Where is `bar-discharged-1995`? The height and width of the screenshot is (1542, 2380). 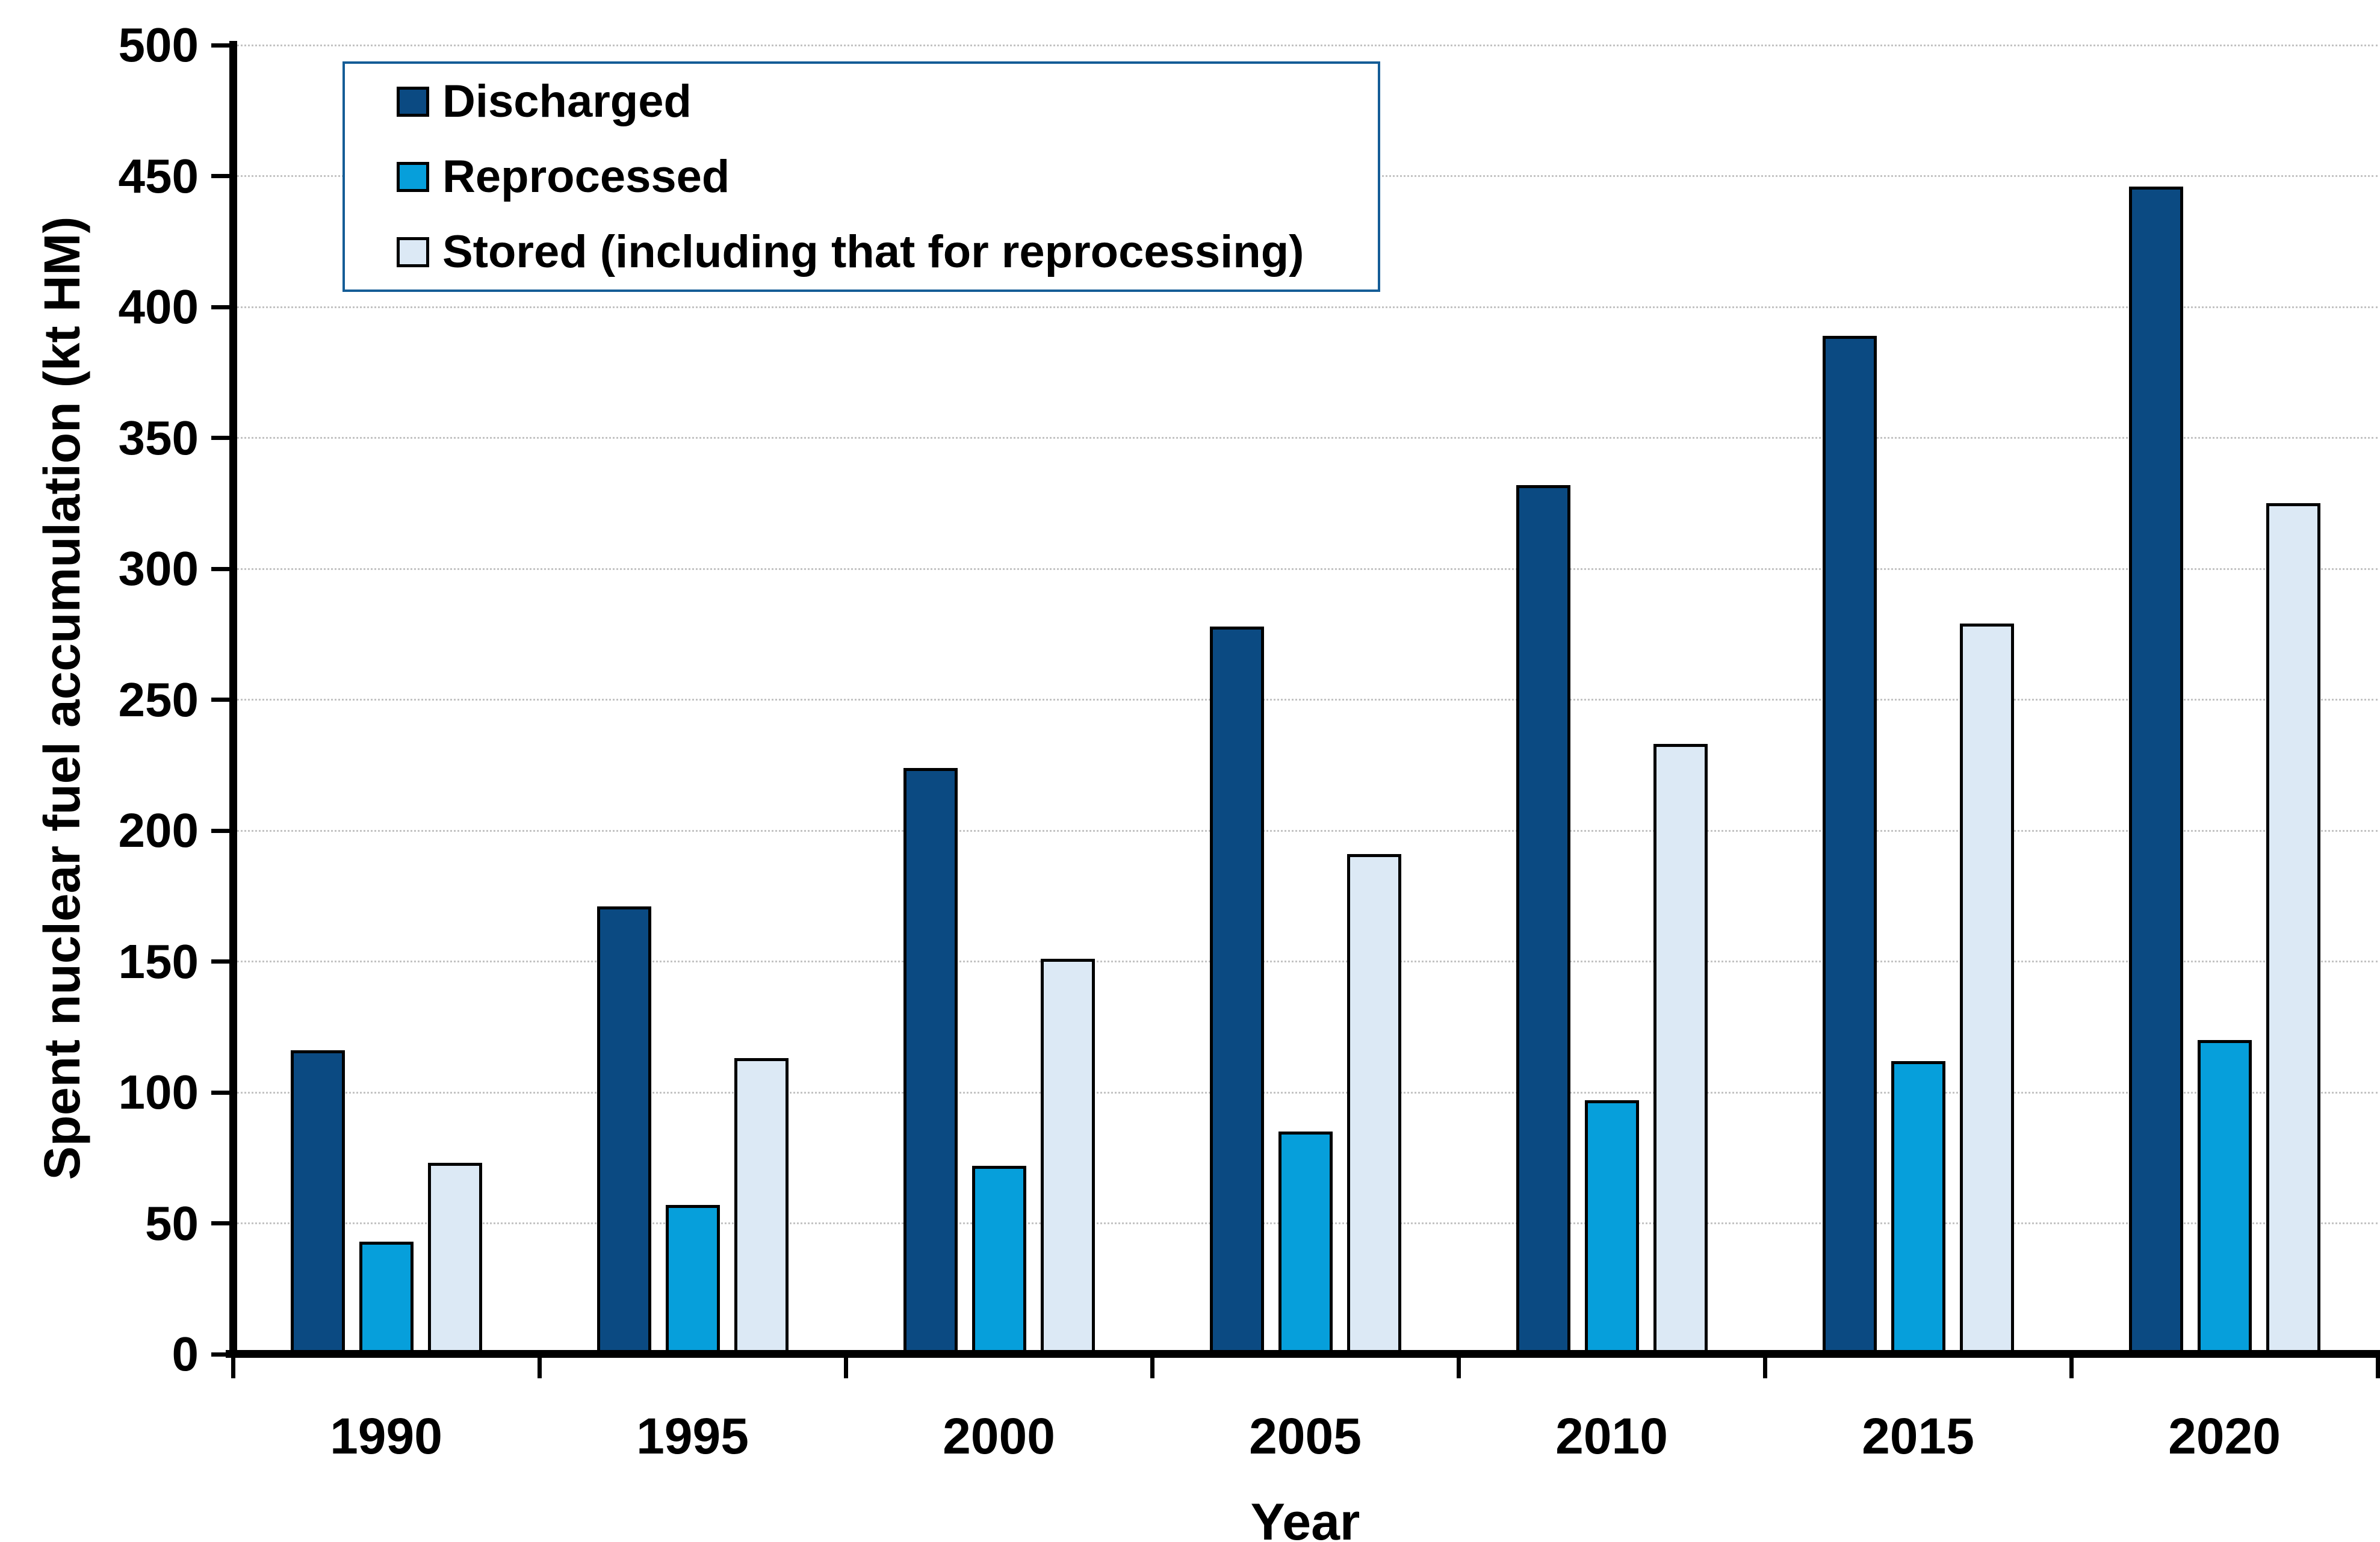 bar-discharged-1995 is located at coordinates (624, 1130).